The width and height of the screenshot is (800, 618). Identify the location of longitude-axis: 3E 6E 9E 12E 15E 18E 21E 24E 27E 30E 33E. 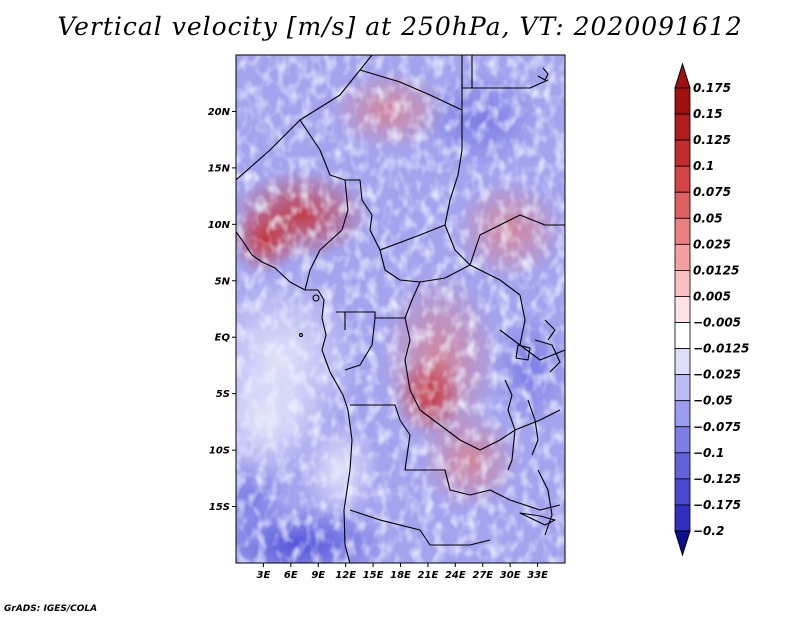
(402, 572).